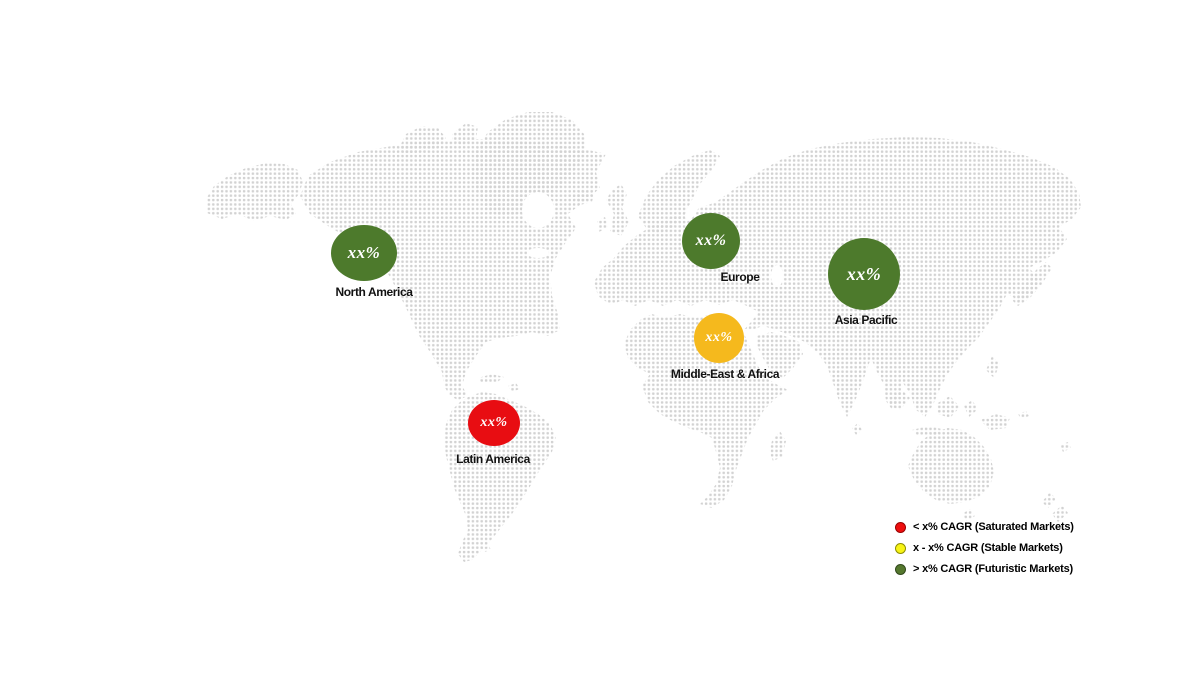 This screenshot has width=1200, height=675. I want to click on island-new-zealand-south, so click(1060, 513).